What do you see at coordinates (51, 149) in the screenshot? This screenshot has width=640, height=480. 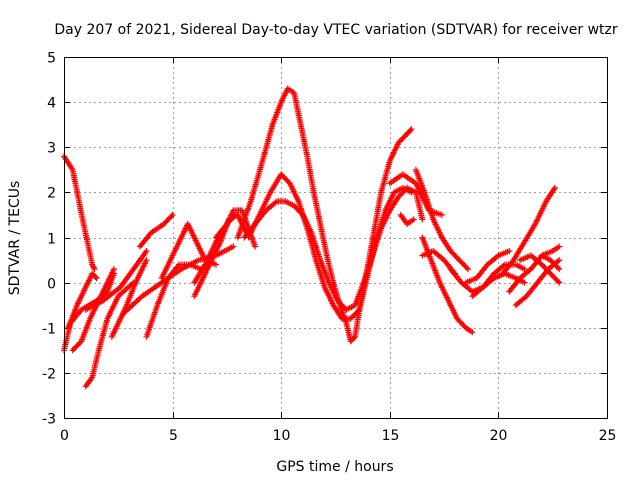 I see `y-tick-label: 3` at bounding box center [51, 149].